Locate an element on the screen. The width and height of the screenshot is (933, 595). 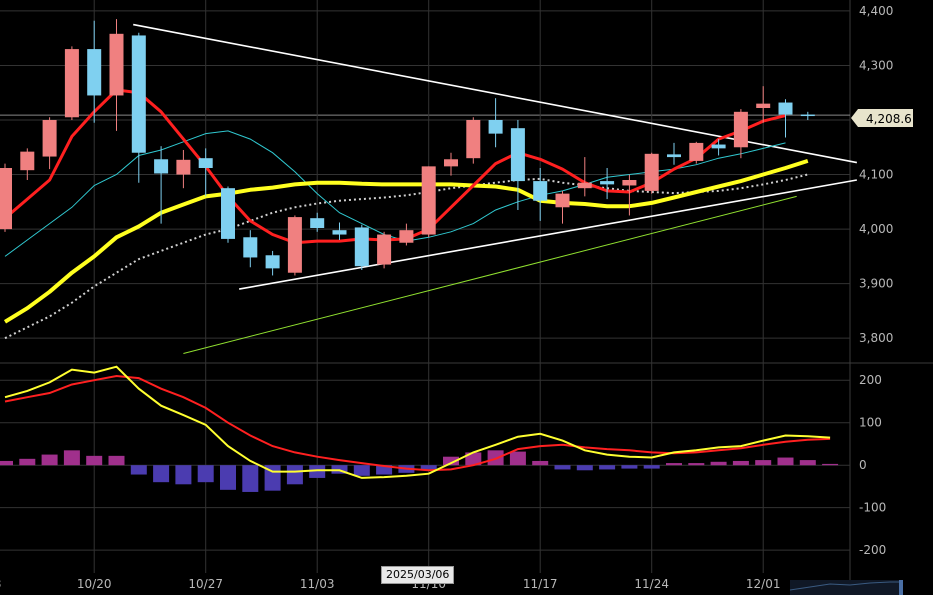
price-tick-label: 4,000 is located at coordinates (876, 229).